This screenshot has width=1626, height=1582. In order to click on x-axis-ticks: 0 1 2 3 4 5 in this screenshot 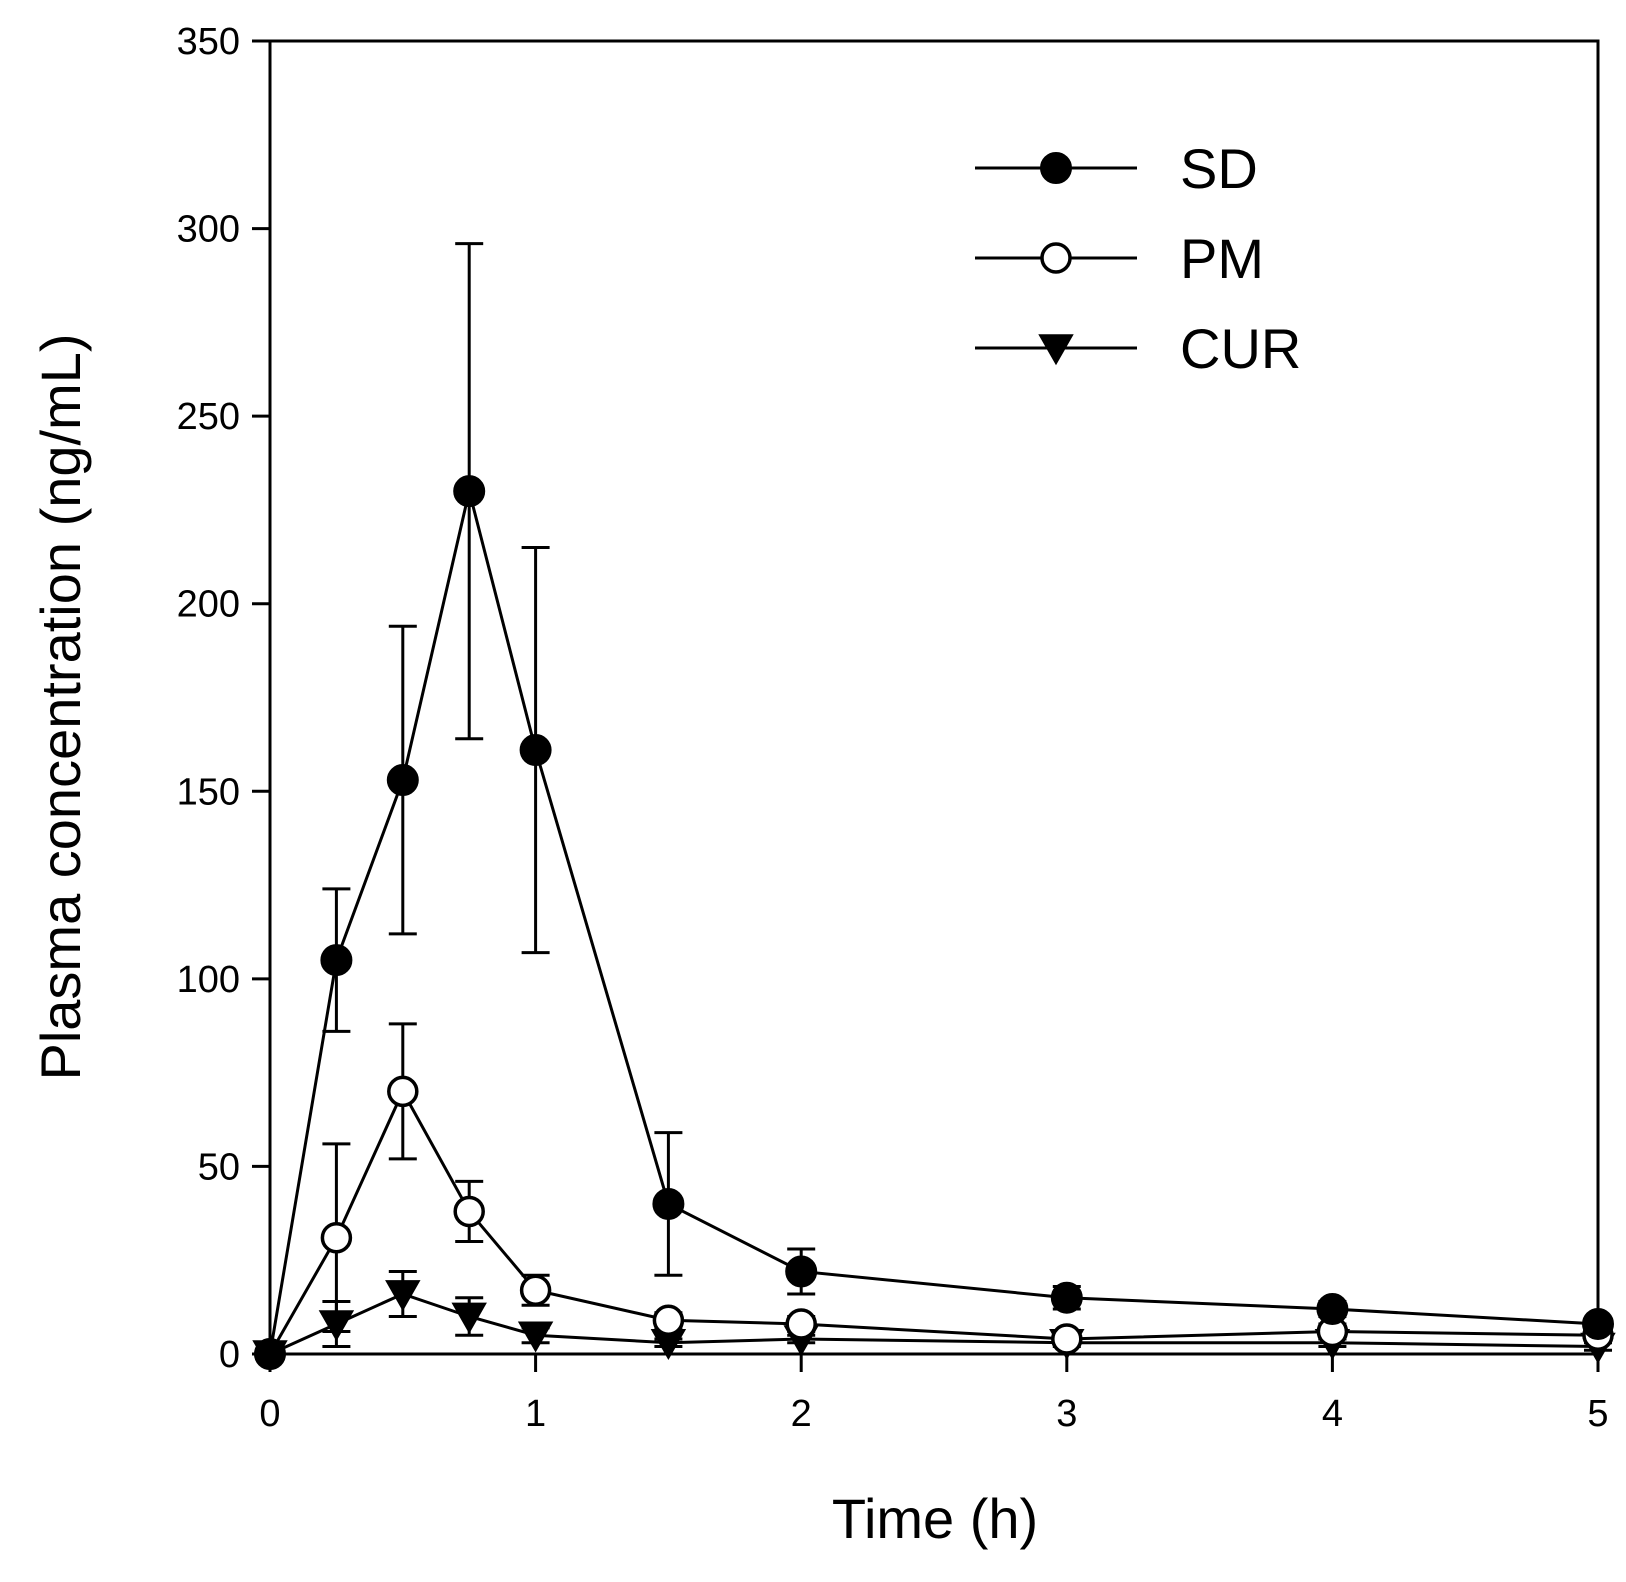, I will do `click(934, 1394)`.